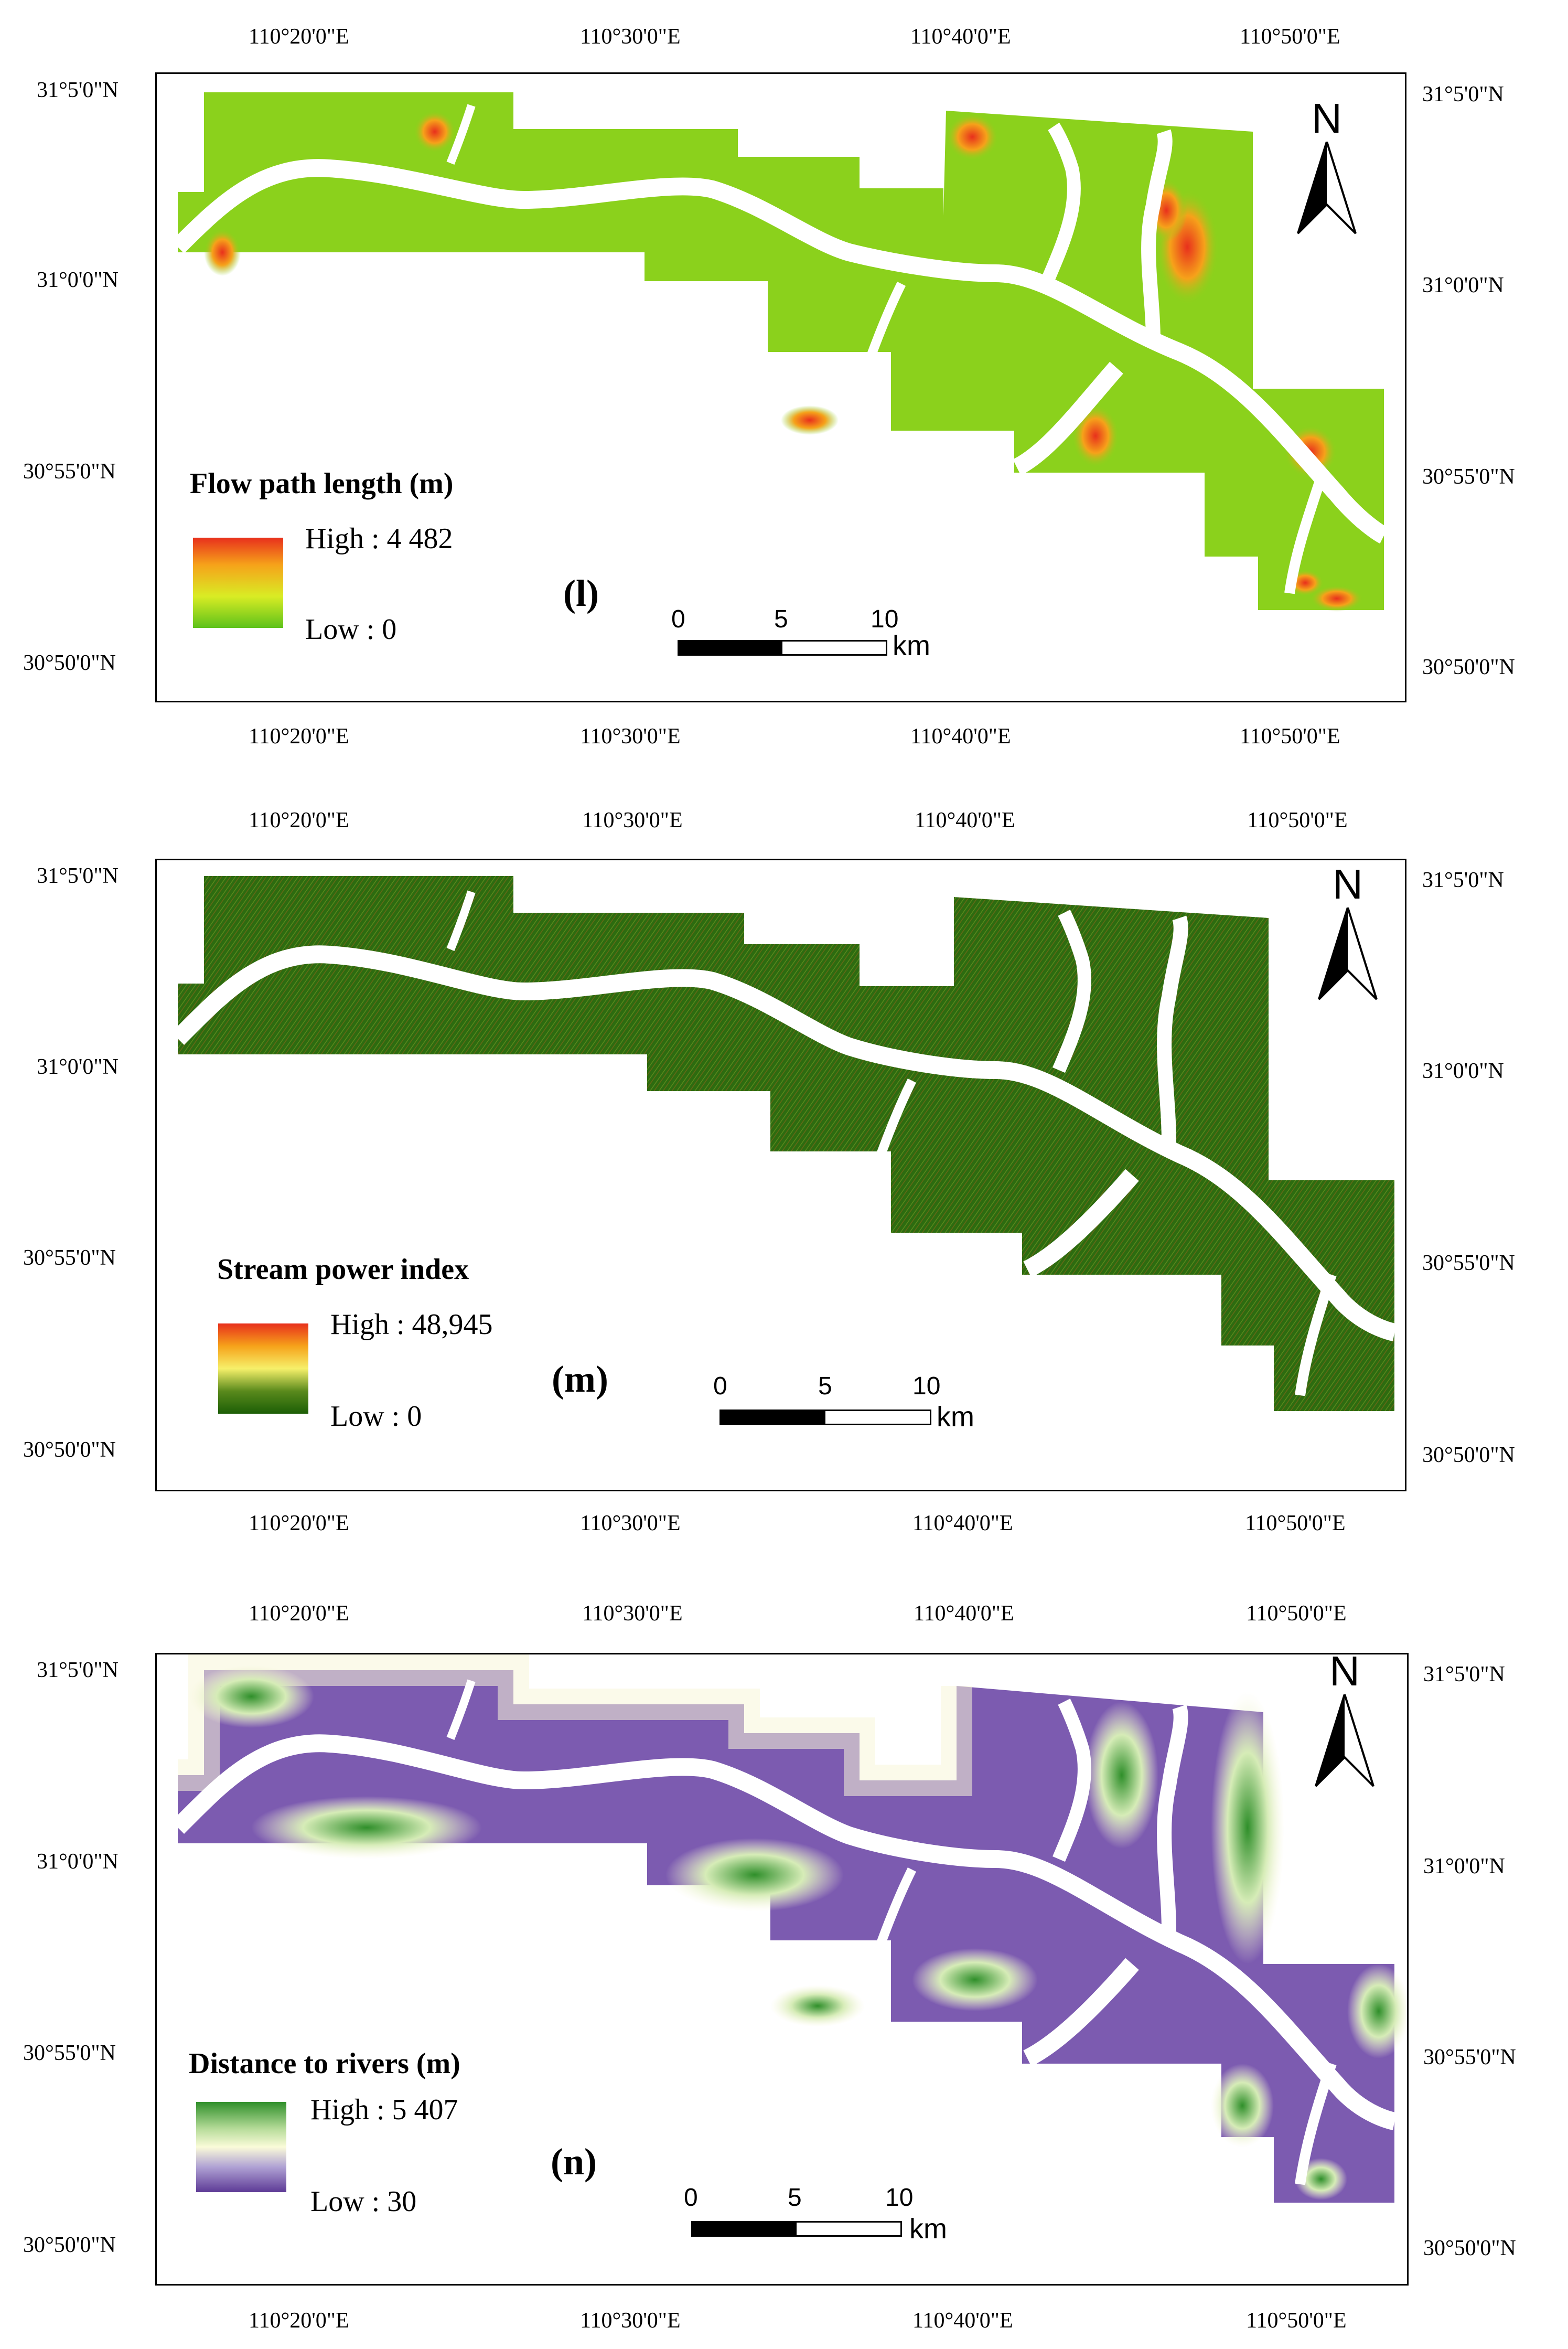  What do you see at coordinates (363, 2201) in the screenshot?
I see `legend-low-n: Low : 30` at bounding box center [363, 2201].